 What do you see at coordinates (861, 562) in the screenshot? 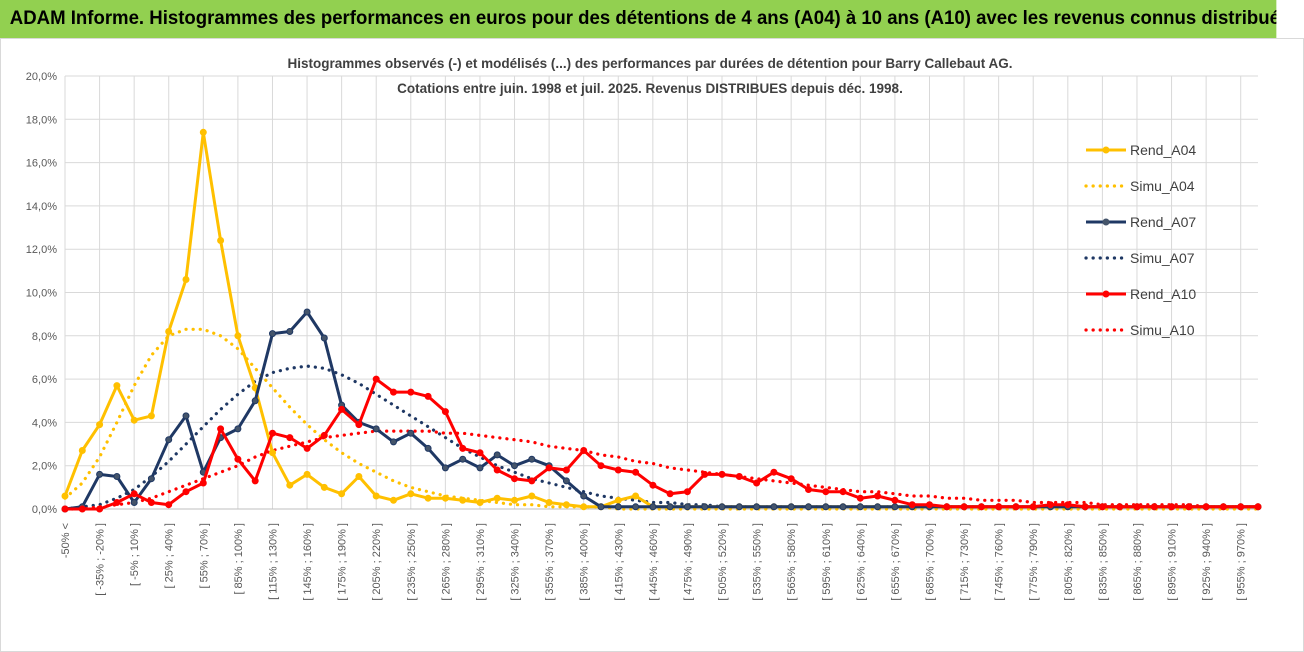
I see `x-tick-label: [ 625% ; 640% ]` at bounding box center [861, 562].